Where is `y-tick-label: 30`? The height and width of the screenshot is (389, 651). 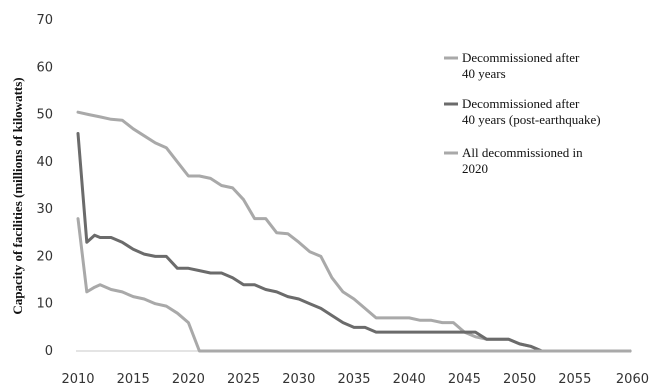 y-tick-label: 30 is located at coordinates (44, 209).